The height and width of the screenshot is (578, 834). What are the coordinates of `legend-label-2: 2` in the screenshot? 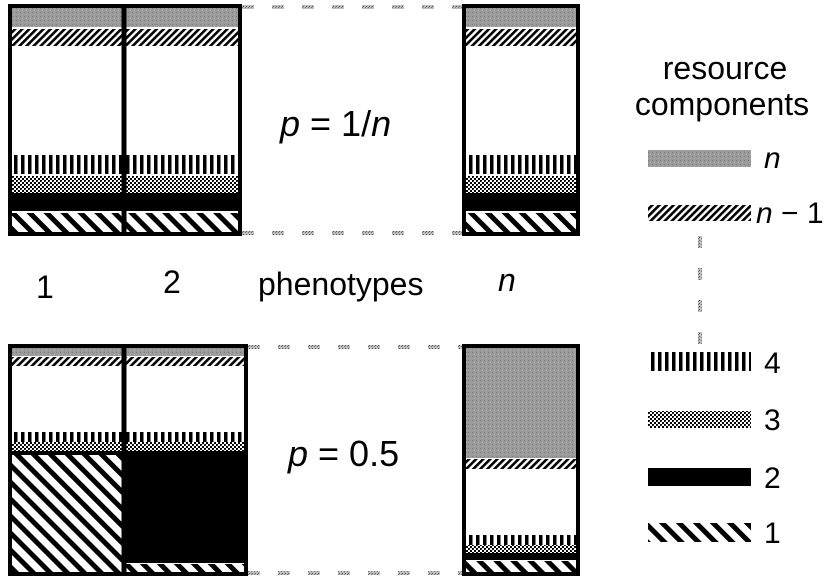 It's located at (772, 478).